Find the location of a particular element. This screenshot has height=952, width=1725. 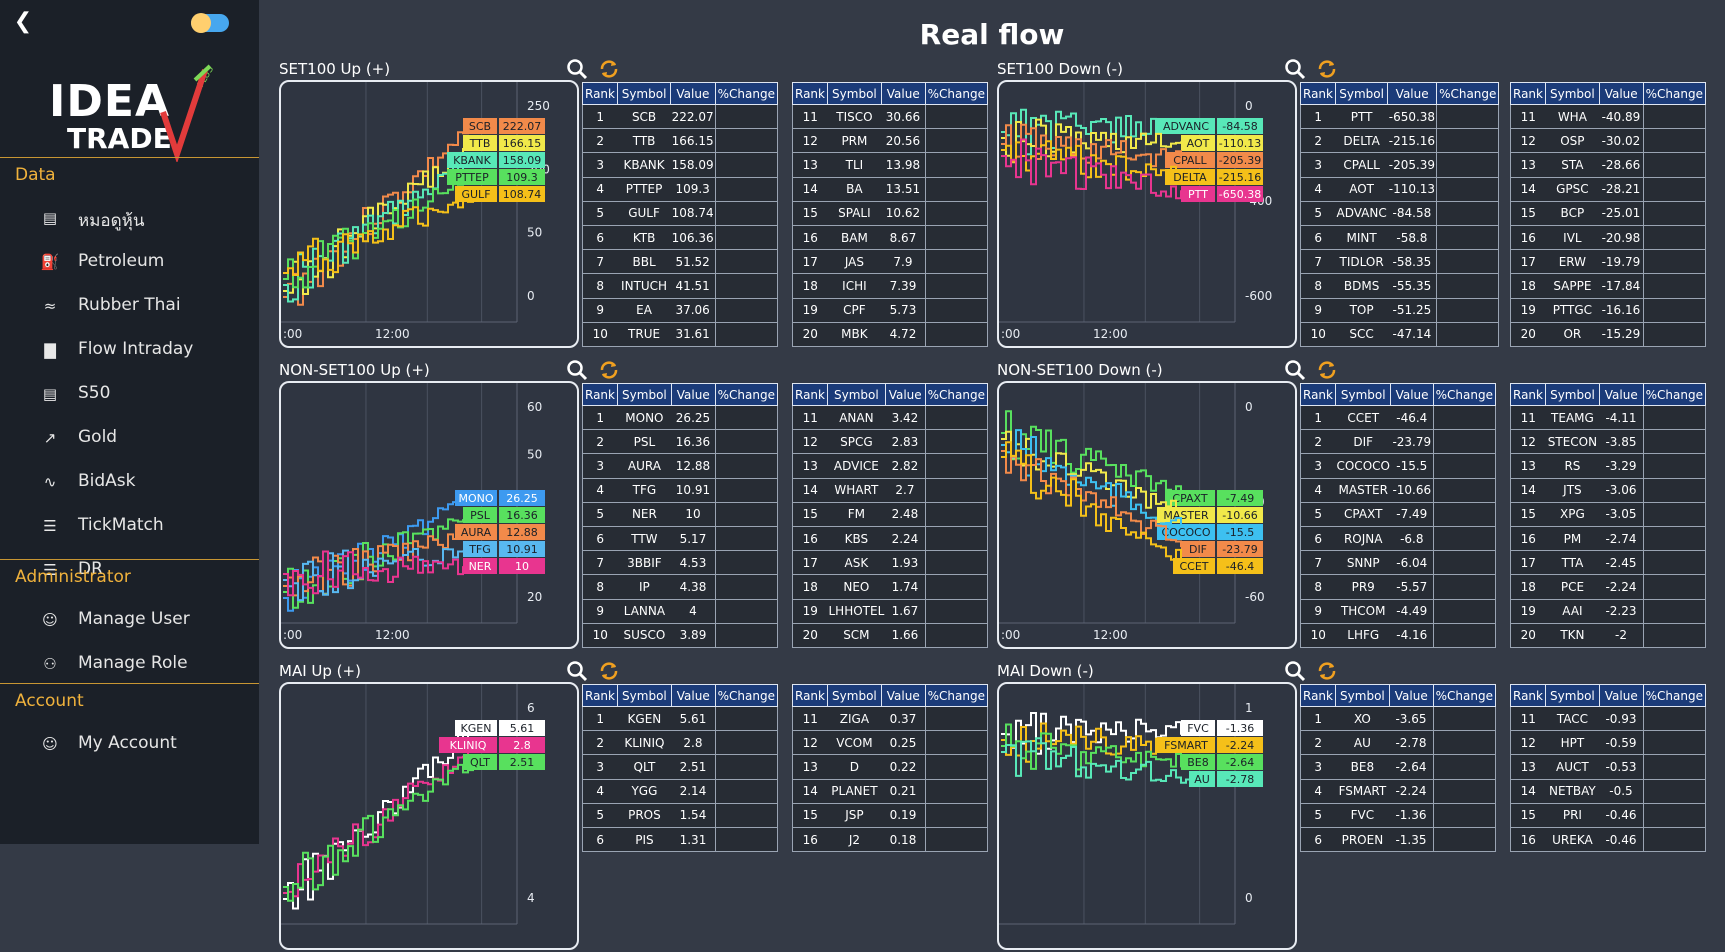

table-row: 8 BDMS -55.35 is located at coordinates (1399, 286).